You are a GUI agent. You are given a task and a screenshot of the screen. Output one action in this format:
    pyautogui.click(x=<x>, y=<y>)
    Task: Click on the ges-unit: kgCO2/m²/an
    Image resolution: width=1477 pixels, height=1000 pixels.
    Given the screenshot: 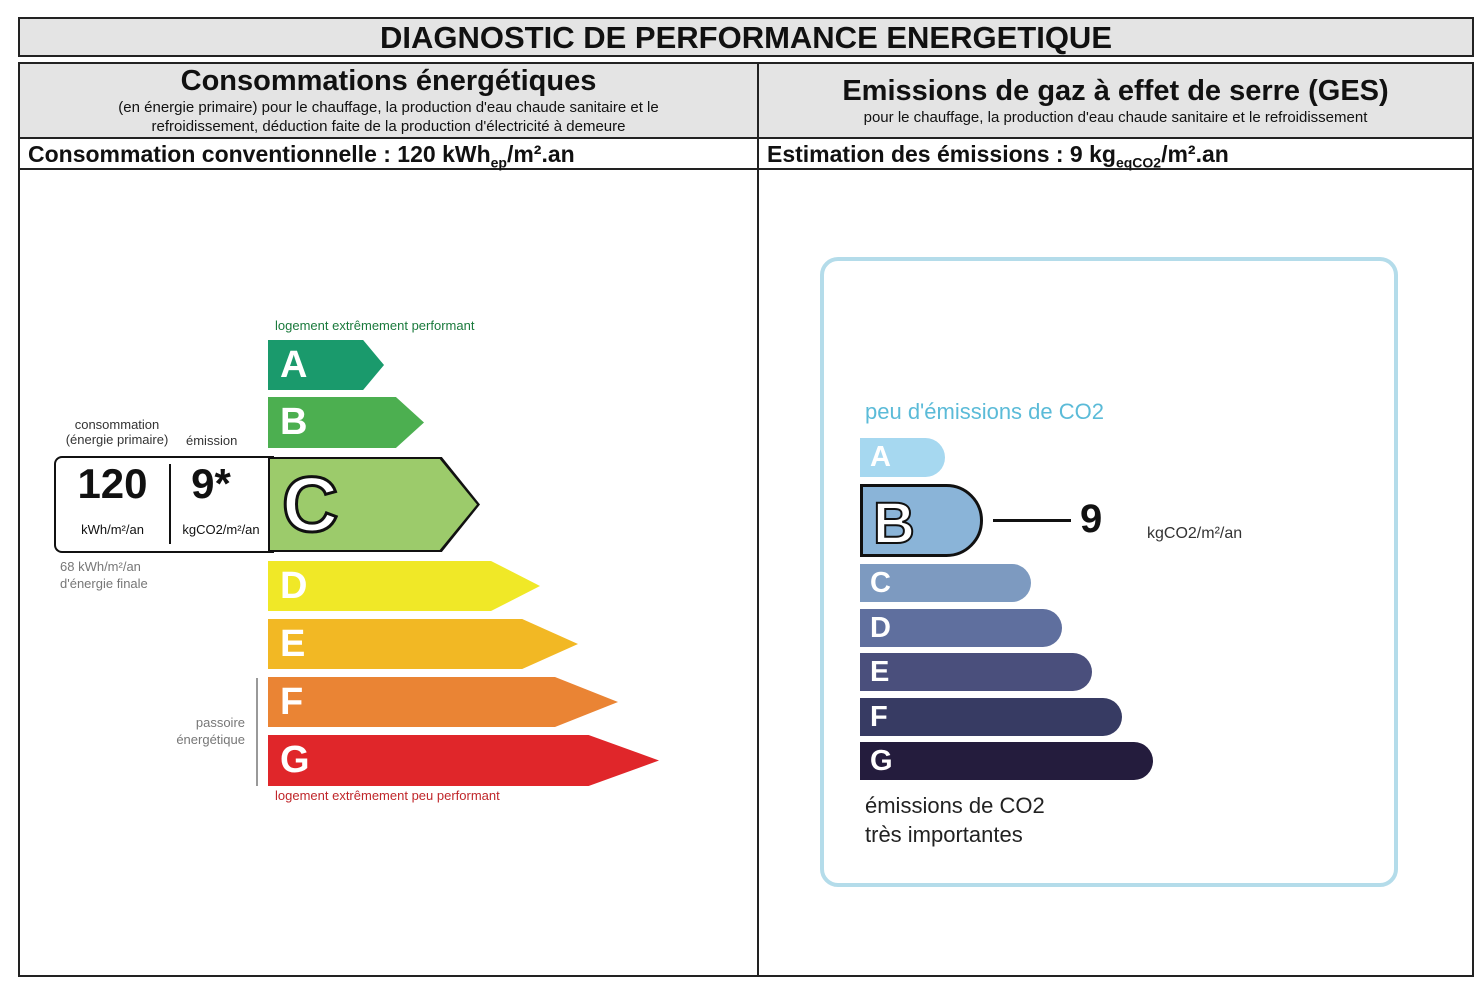 What is the action you would take?
    pyautogui.click(x=1195, y=533)
    